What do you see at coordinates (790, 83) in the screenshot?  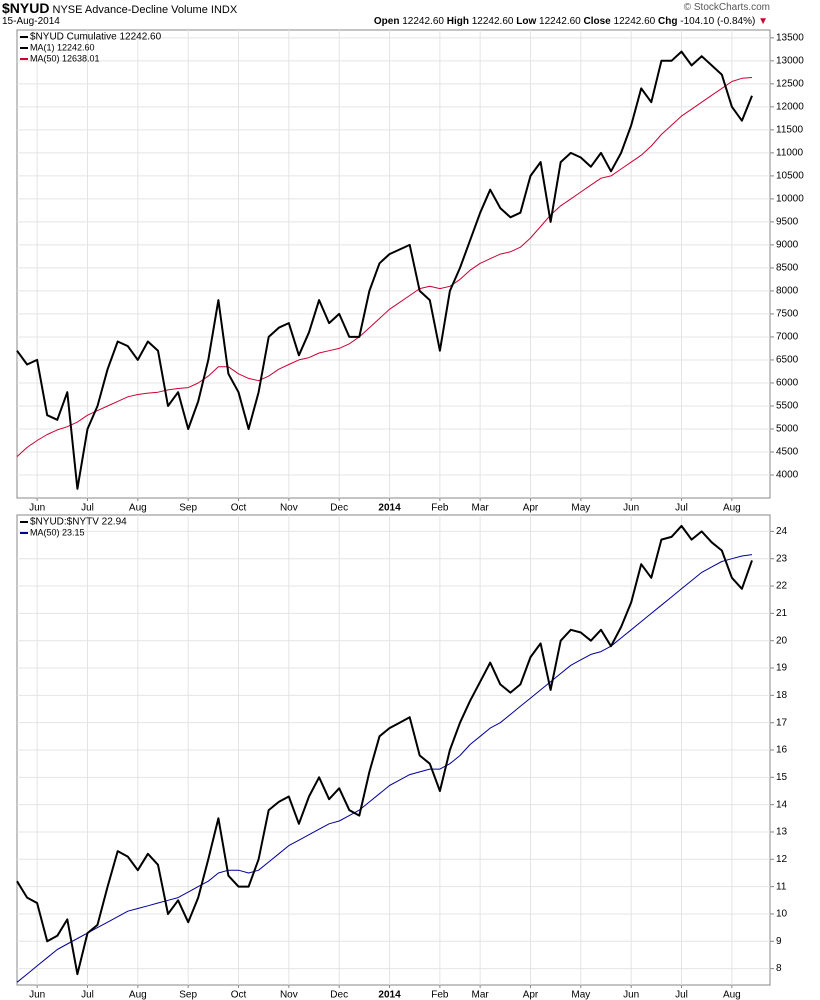 I see `y-tick-label: 12500` at bounding box center [790, 83].